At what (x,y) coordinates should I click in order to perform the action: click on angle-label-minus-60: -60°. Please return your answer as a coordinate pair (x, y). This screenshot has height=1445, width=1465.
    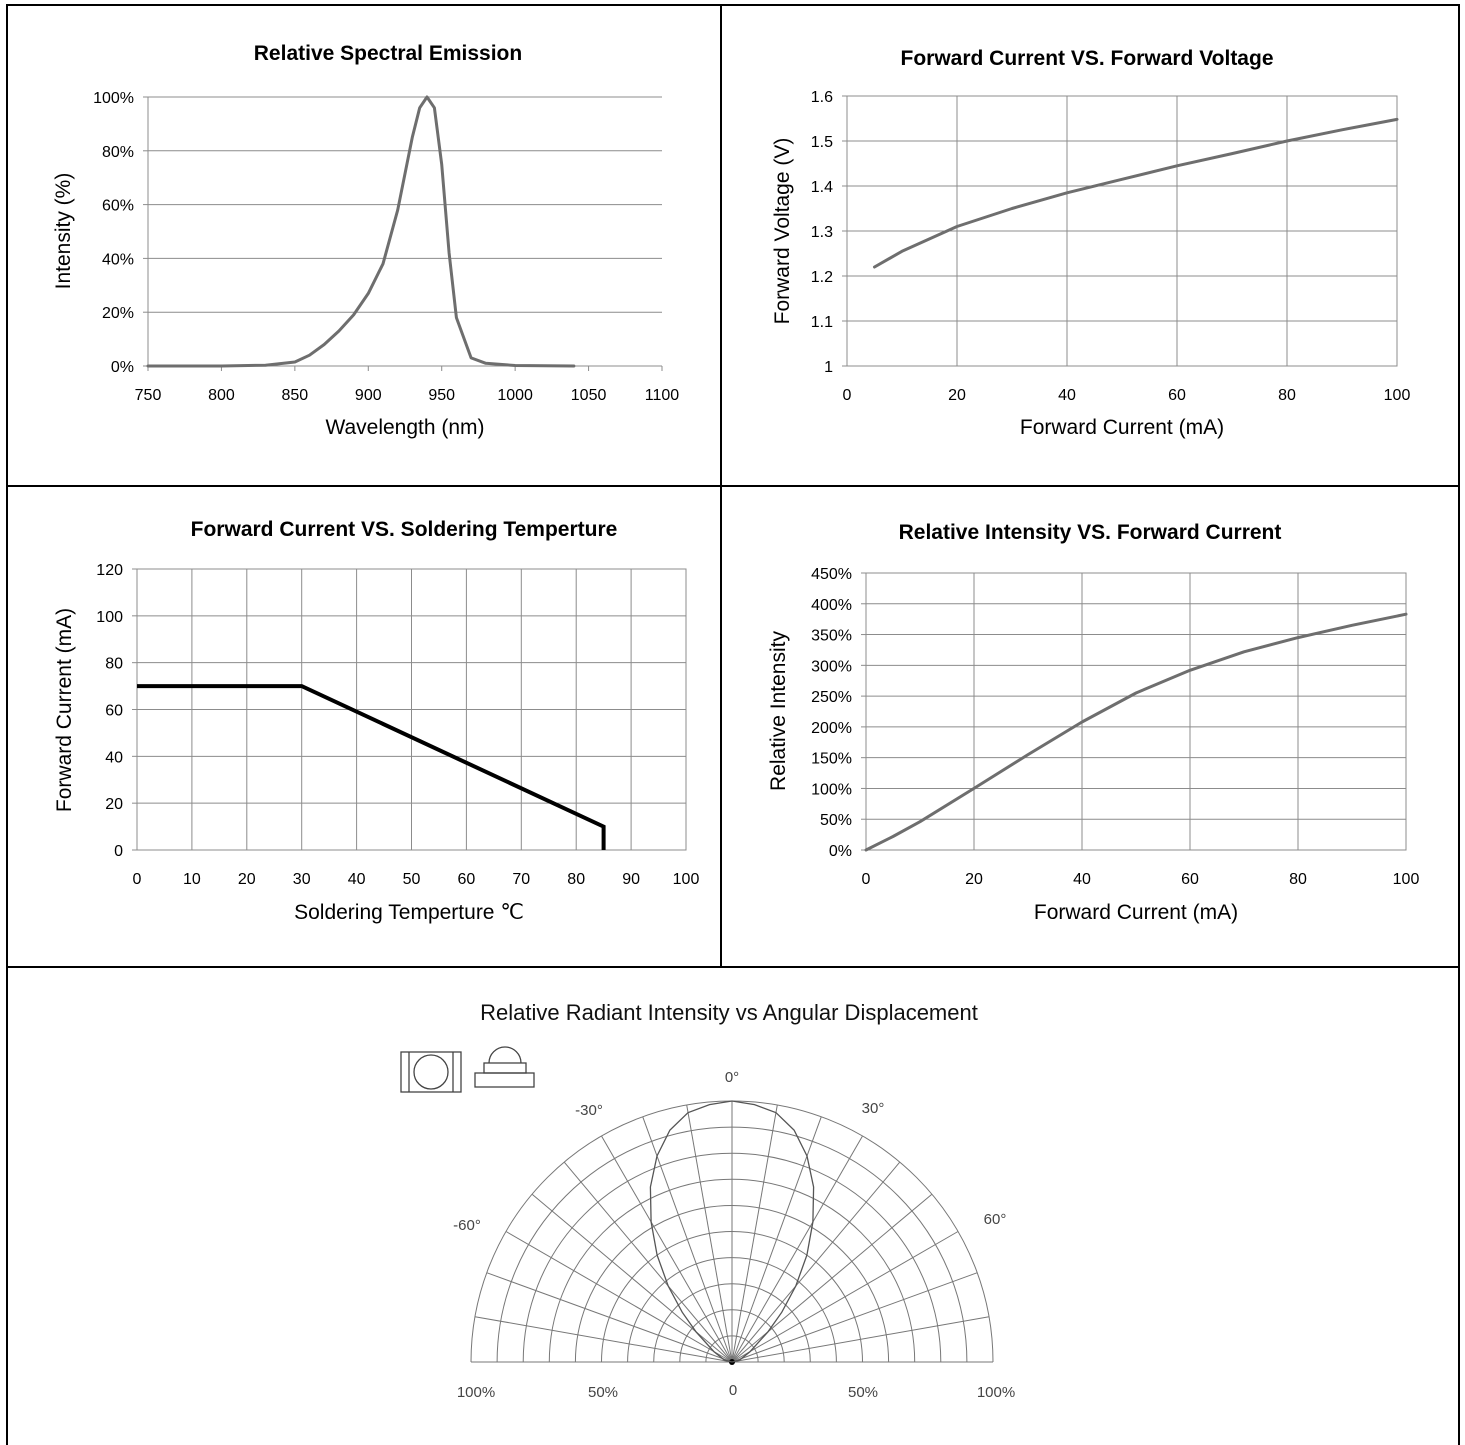
    Looking at the image, I should click on (467, 1225).